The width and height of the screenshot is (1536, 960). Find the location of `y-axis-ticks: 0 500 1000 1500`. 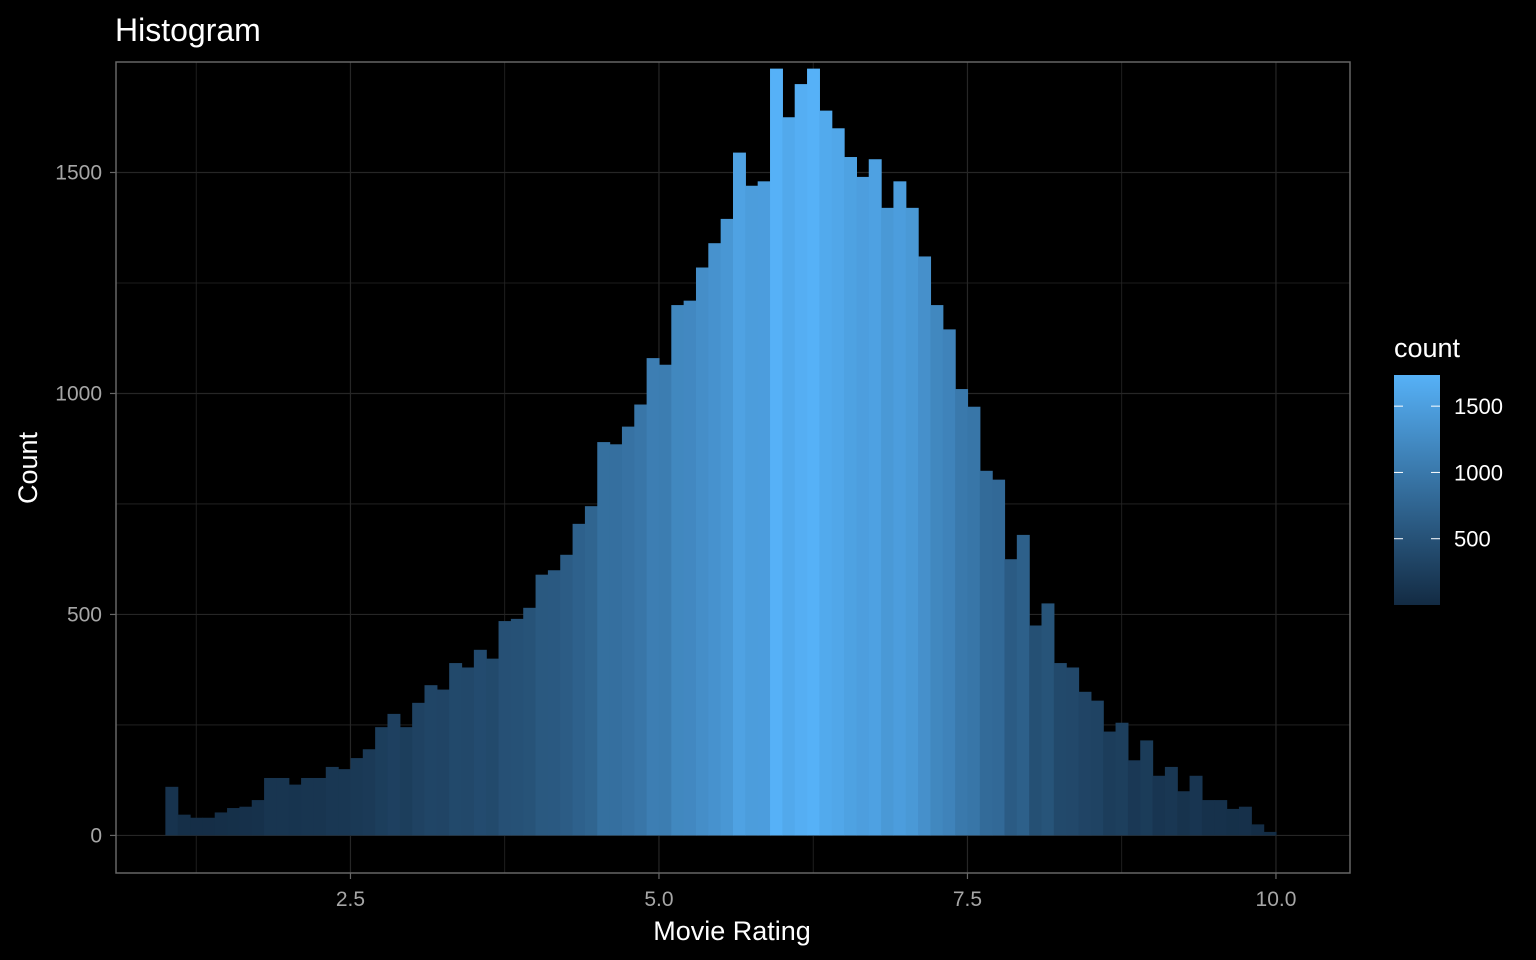

y-axis-ticks: 0 500 1000 1500 is located at coordinates (85, 504).